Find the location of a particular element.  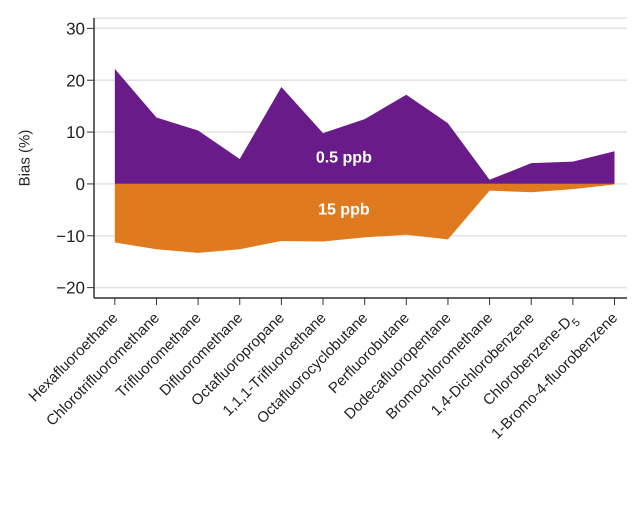

y-tick-label: 10 is located at coordinates (75, 132).